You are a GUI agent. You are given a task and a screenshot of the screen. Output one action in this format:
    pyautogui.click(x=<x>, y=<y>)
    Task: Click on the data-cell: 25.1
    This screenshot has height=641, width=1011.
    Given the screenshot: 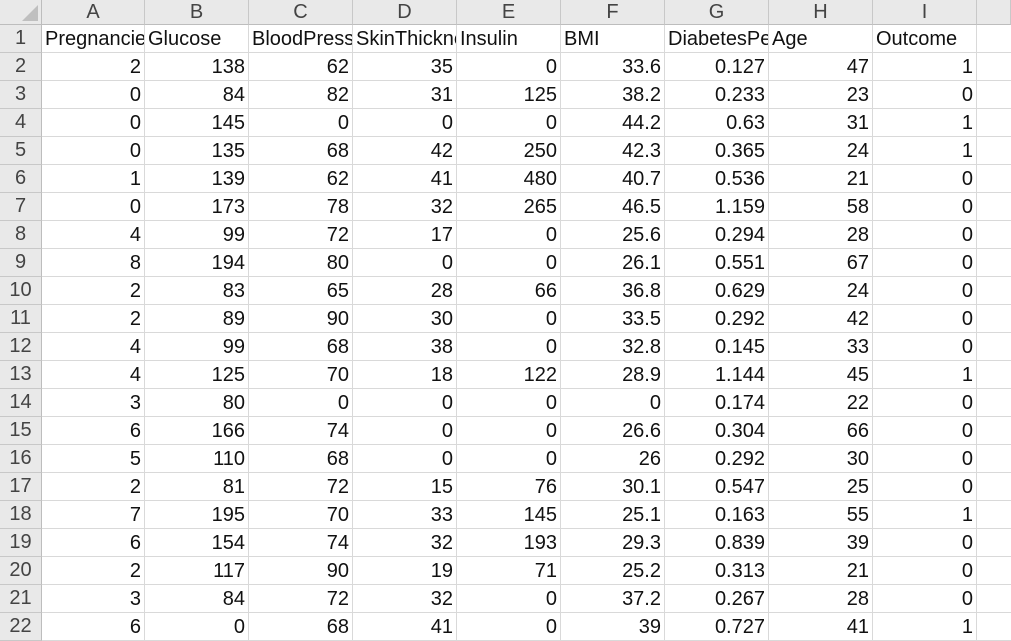 What is the action you would take?
    pyautogui.click(x=613, y=515)
    